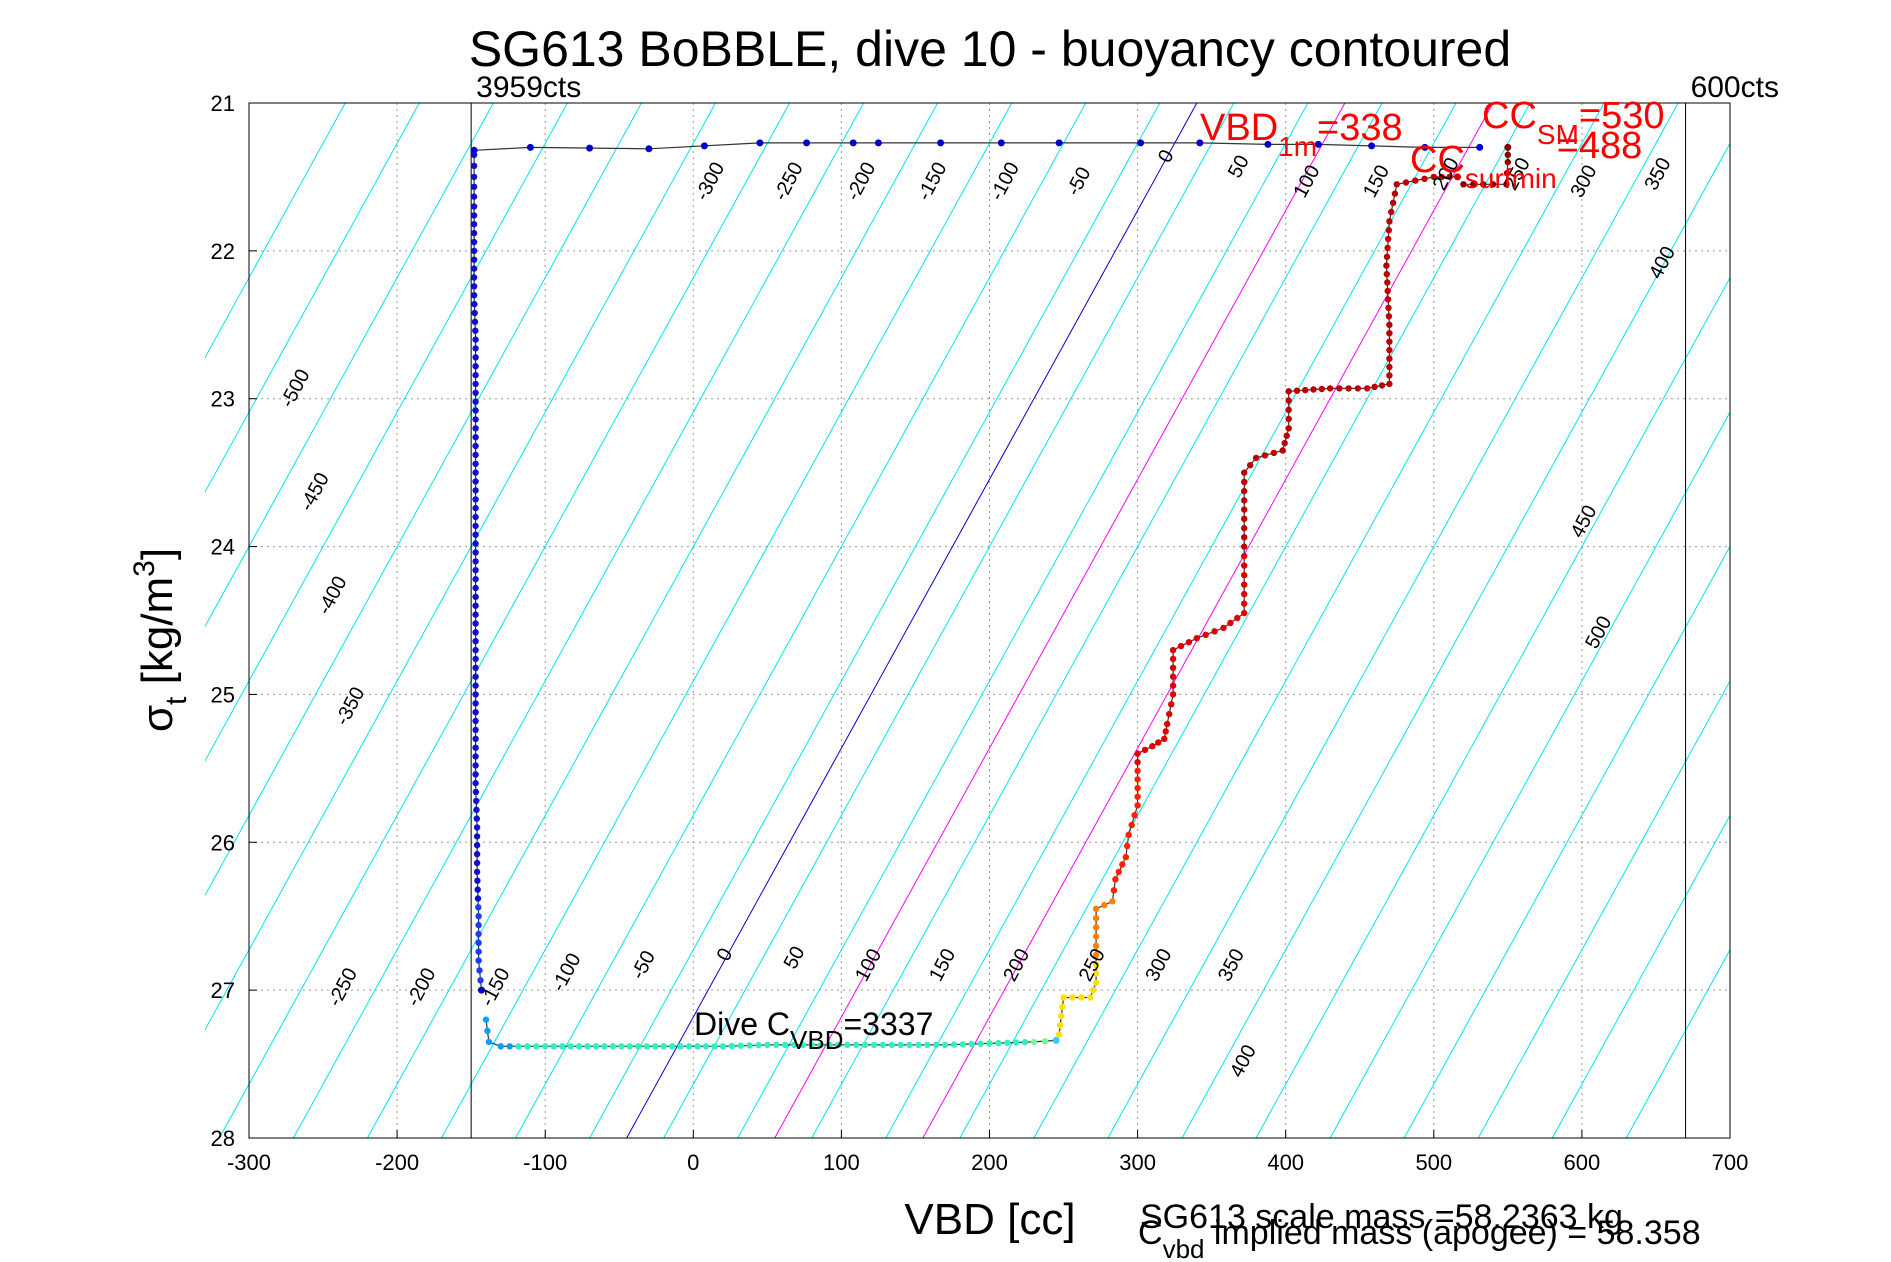  Describe the element at coordinates (987, 1152) in the screenshot. I see `x-tick-labels: -300 -200 -100 0 100 200 300 400 500 600 700` at that location.